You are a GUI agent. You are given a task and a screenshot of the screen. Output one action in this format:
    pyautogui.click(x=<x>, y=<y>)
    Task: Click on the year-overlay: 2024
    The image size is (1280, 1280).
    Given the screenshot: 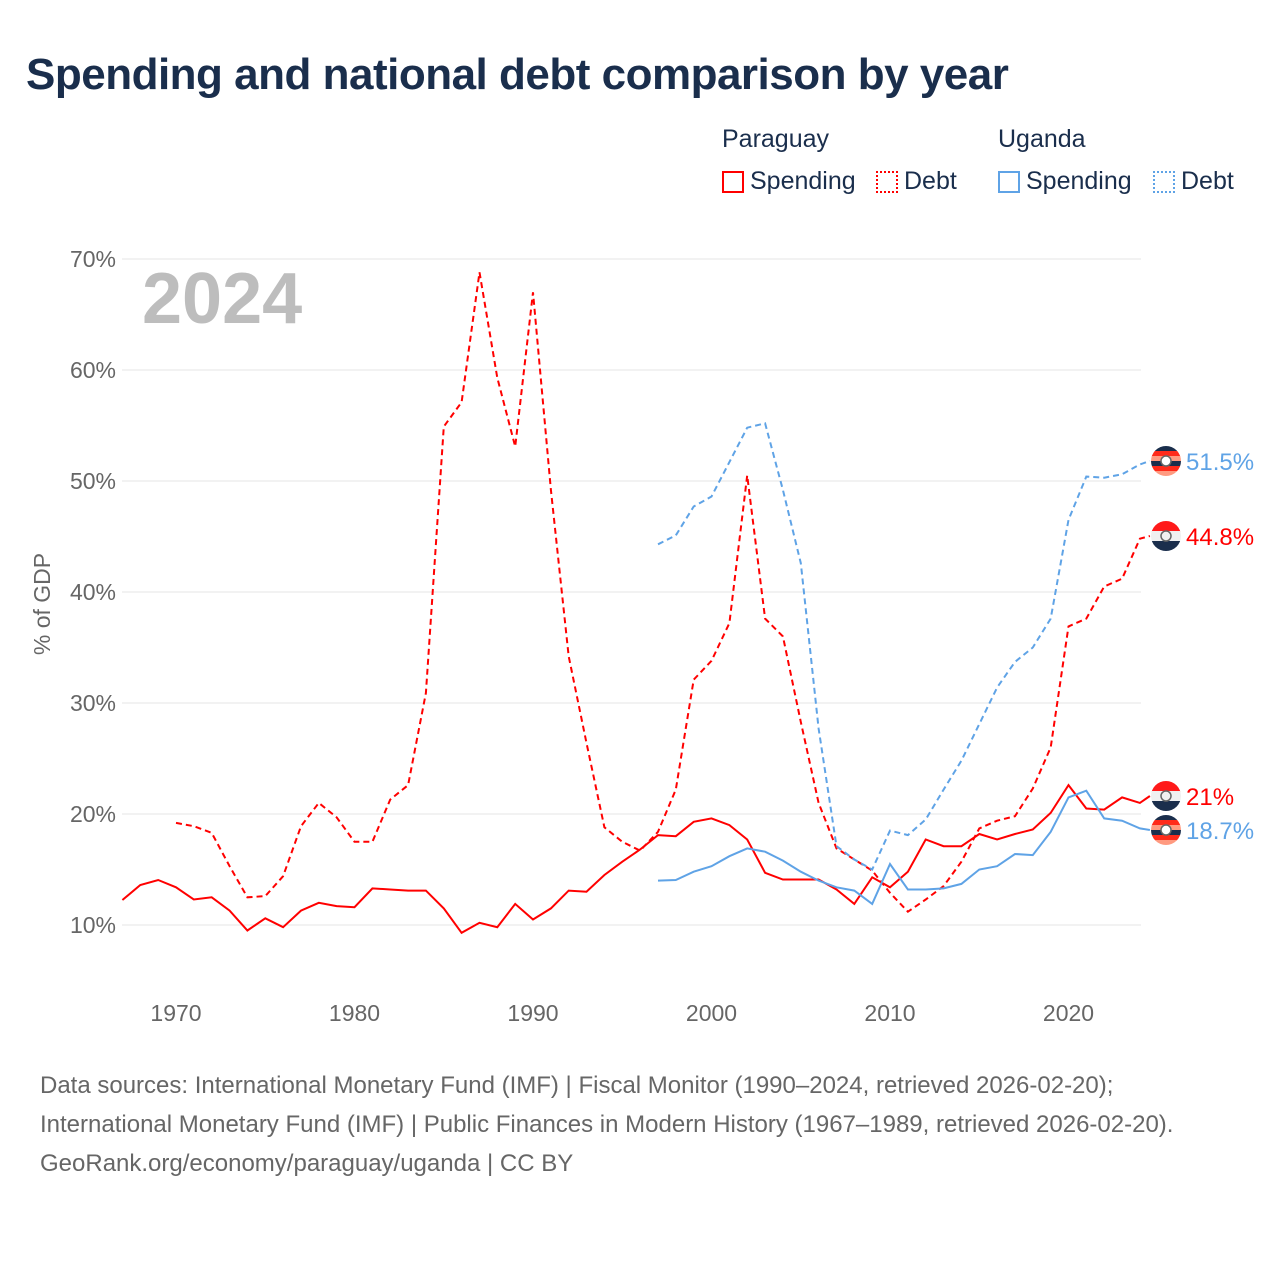 What is the action you would take?
    pyautogui.click(x=222, y=299)
    